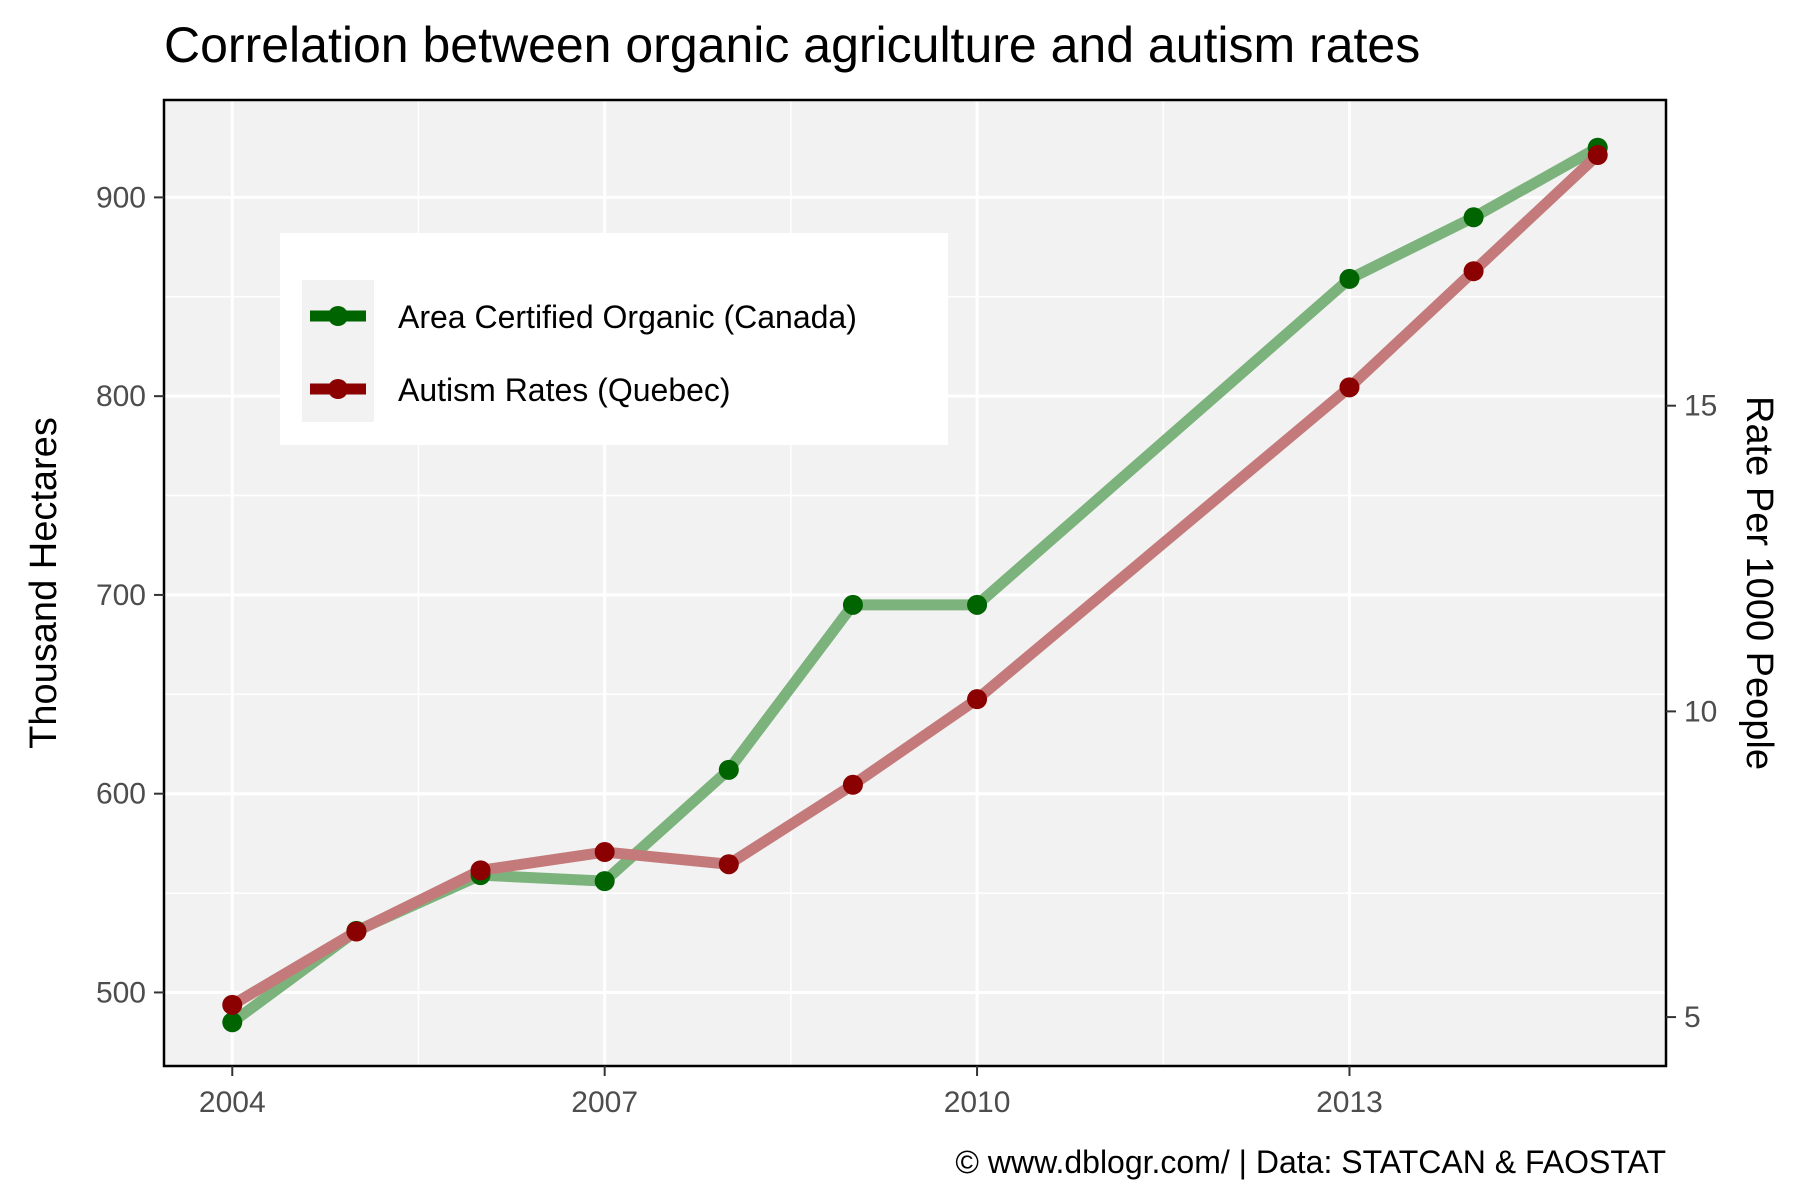 This screenshot has height=1200, width=1800. Describe the element at coordinates (44, 583) in the screenshot. I see `y-axis-label: Thousand Hectares` at that location.